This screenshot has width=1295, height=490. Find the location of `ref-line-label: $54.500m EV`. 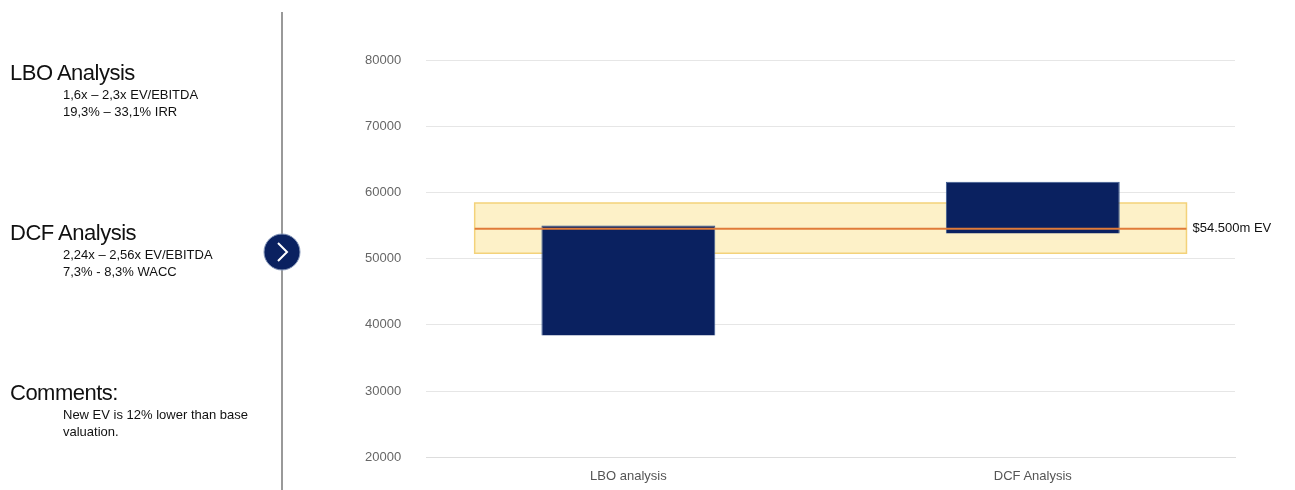

ref-line-label: $54.500m EV is located at coordinates (1232, 228).